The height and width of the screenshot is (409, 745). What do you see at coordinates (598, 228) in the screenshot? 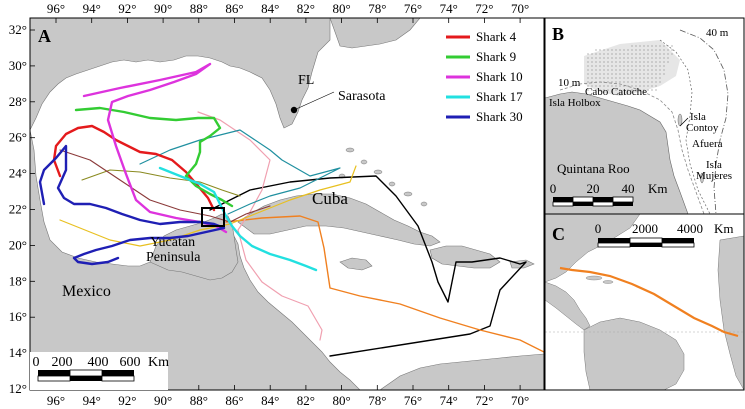
I see `scale-c-tick-0: 0` at bounding box center [598, 228].